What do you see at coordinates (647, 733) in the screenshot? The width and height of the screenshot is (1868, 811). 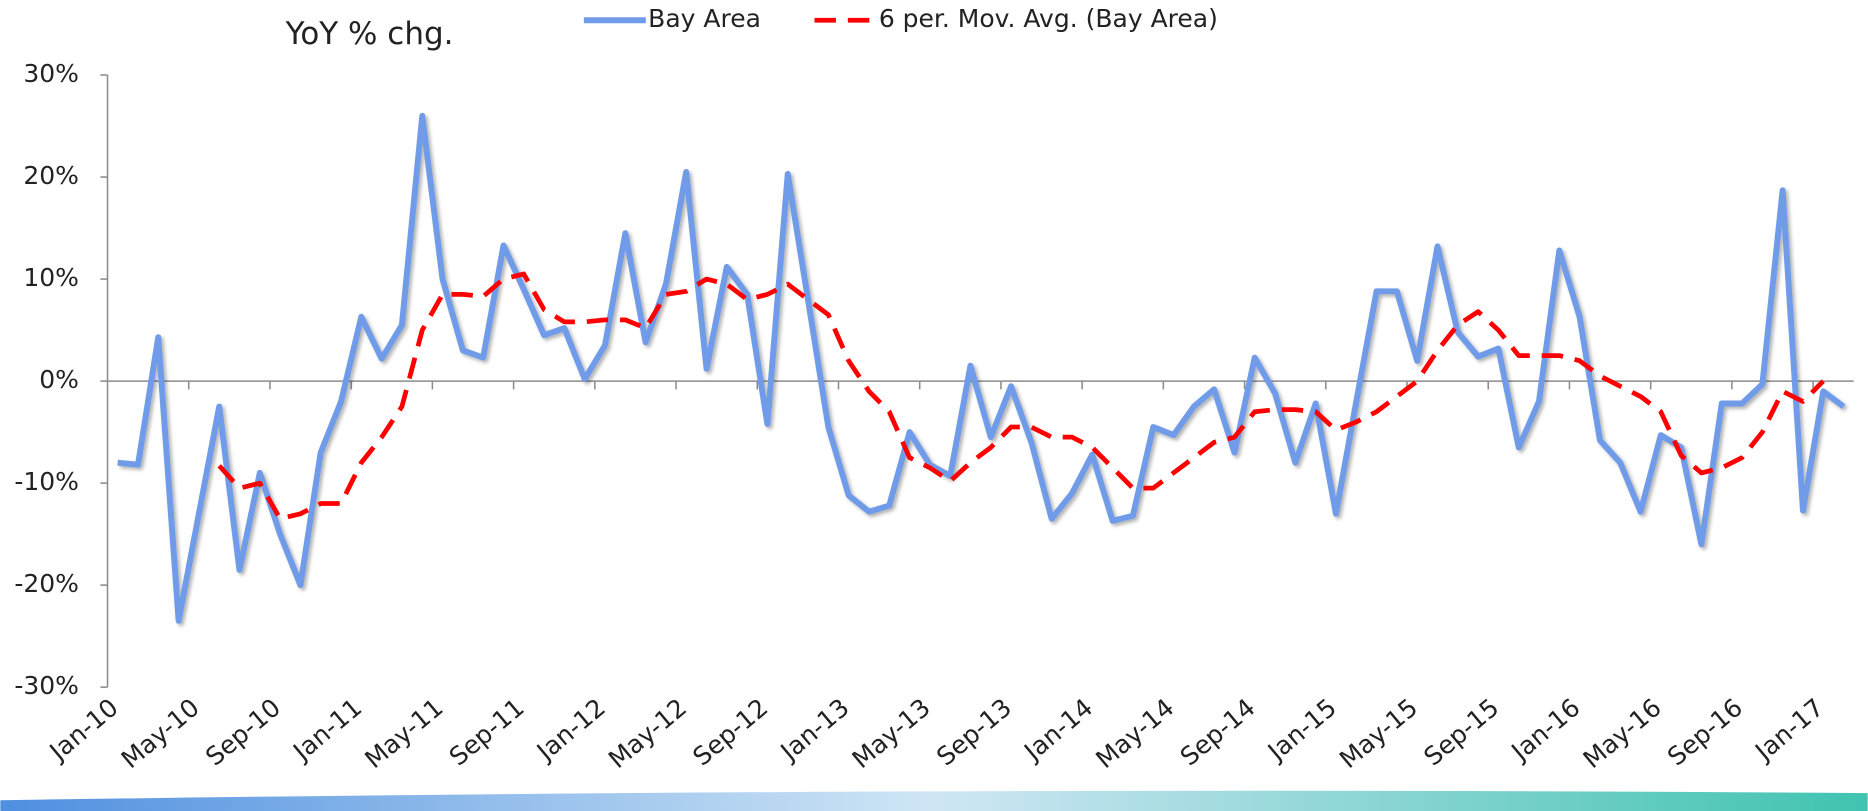 I see `x-tick-label: May-12` at bounding box center [647, 733].